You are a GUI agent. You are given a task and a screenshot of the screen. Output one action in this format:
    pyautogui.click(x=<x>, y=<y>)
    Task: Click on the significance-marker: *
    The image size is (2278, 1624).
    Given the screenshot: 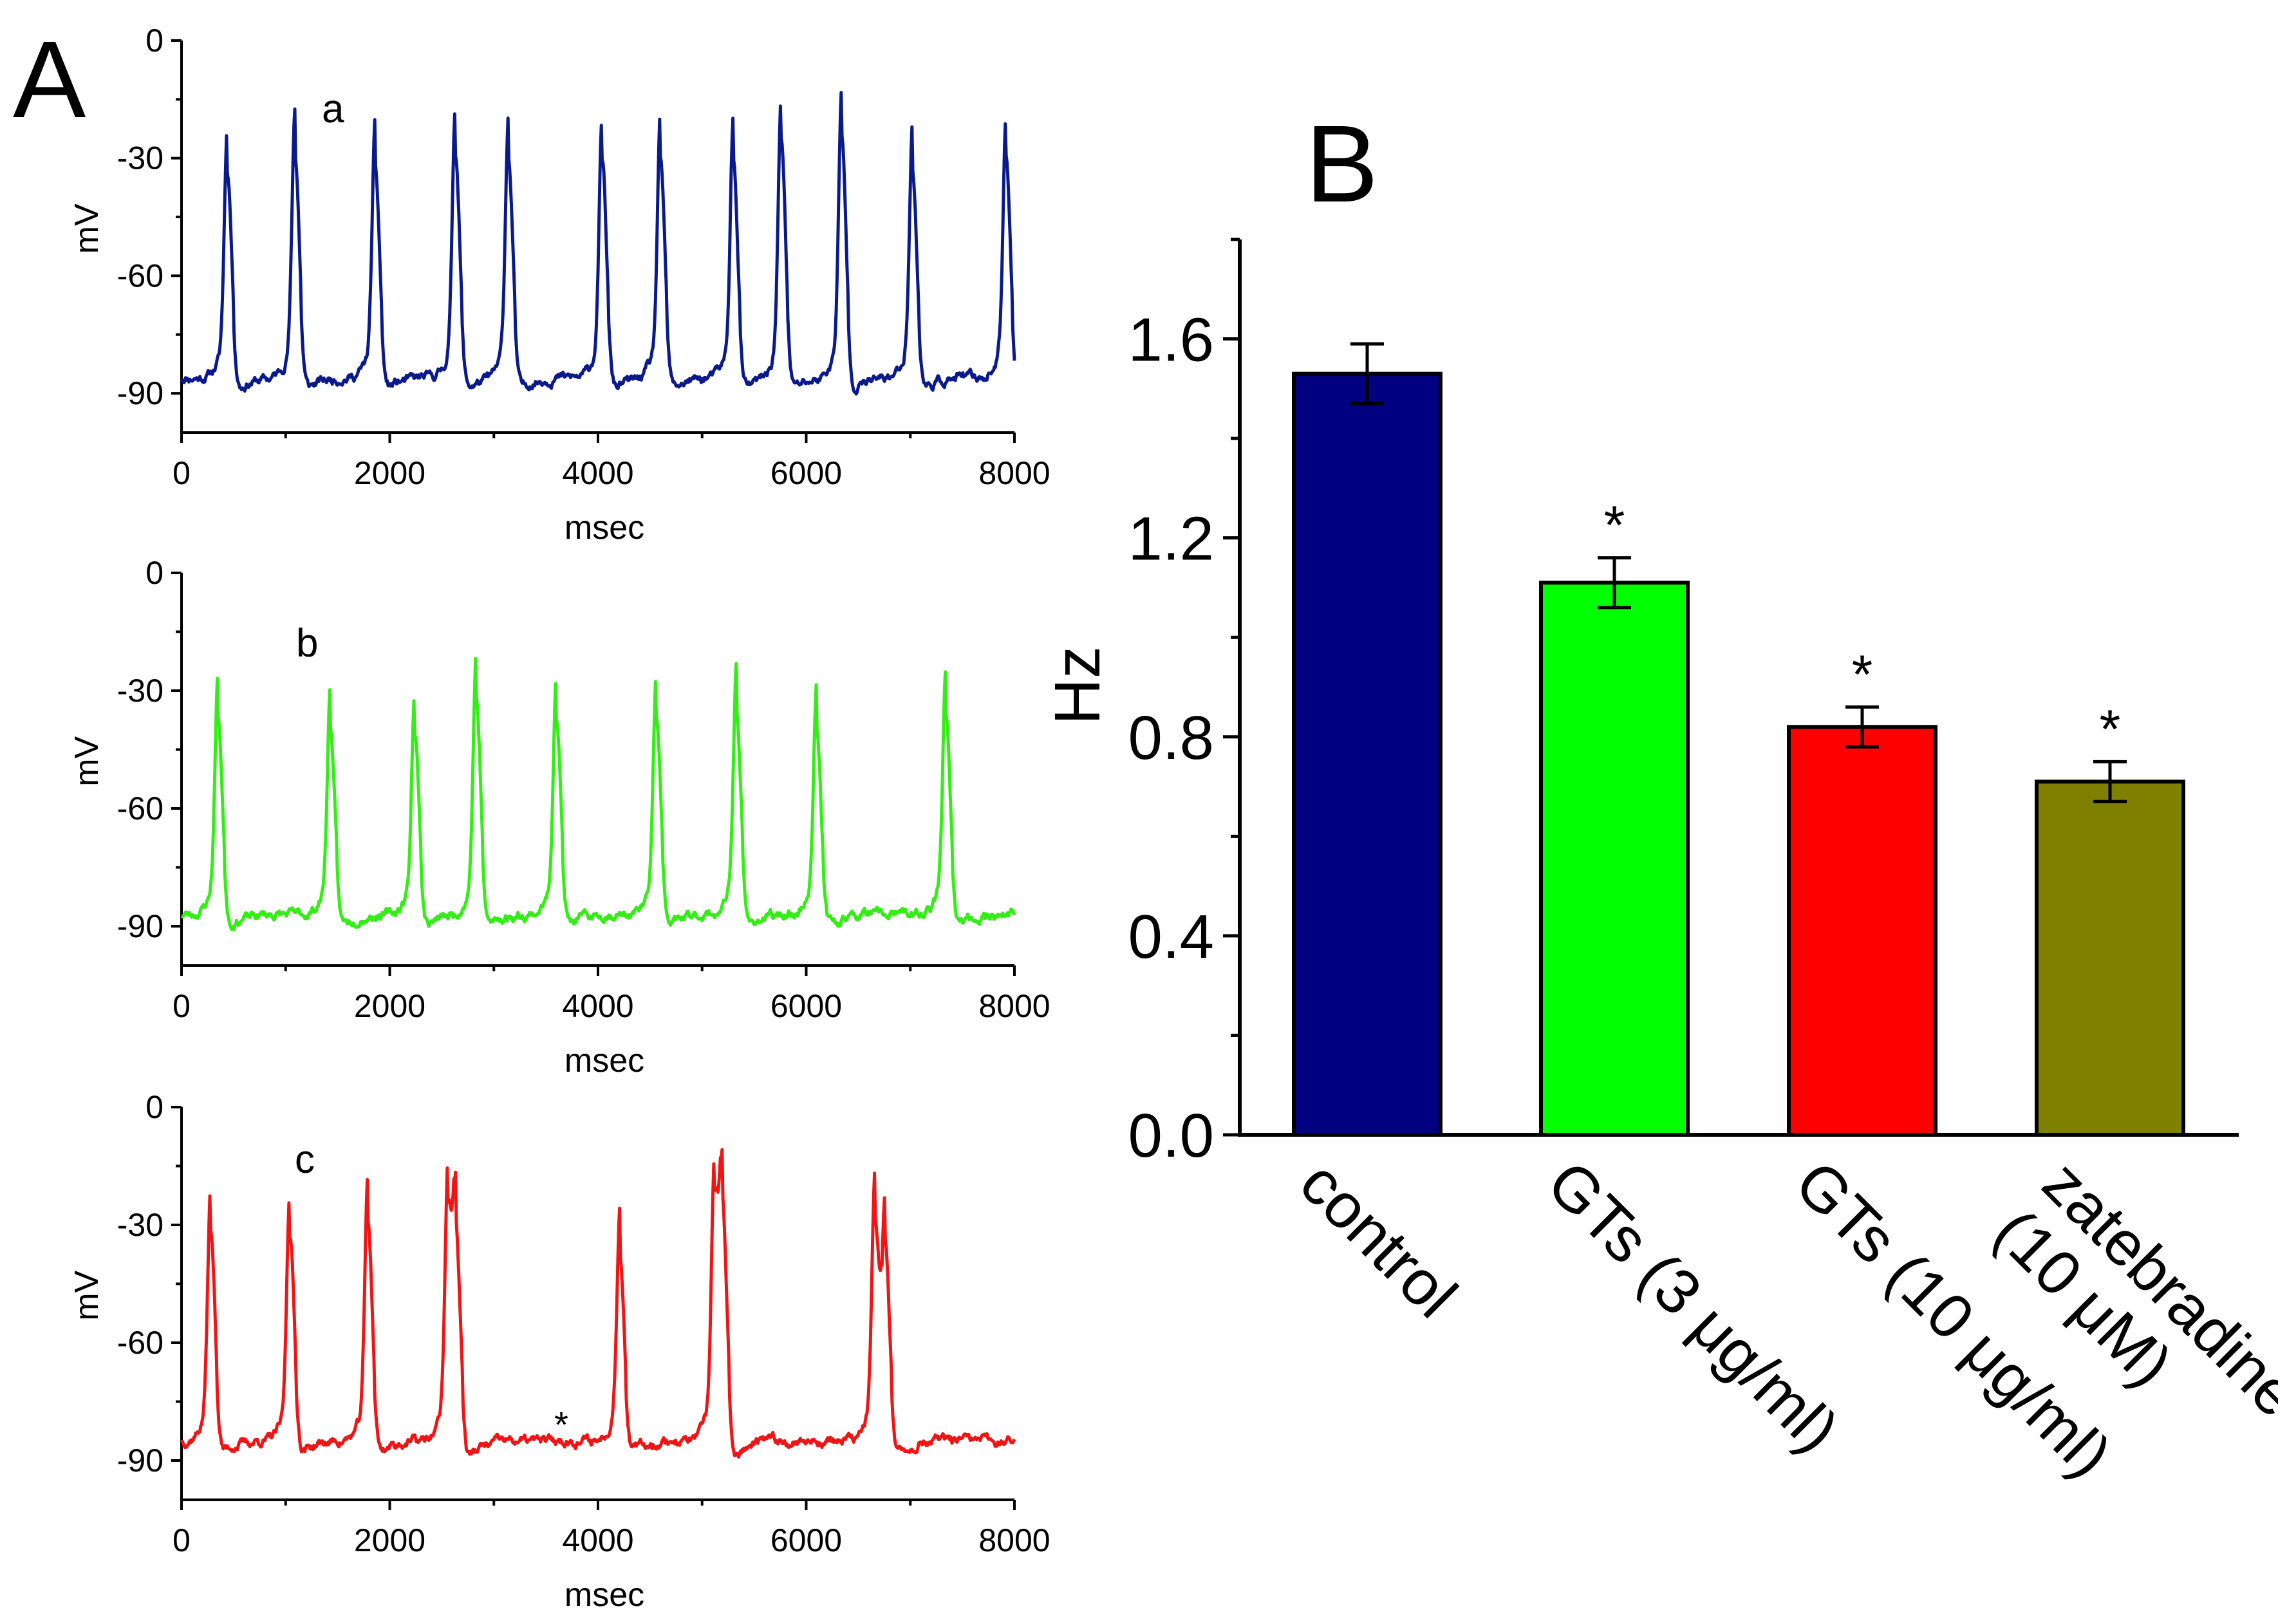 What is the action you would take?
    pyautogui.click(x=561, y=1424)
    